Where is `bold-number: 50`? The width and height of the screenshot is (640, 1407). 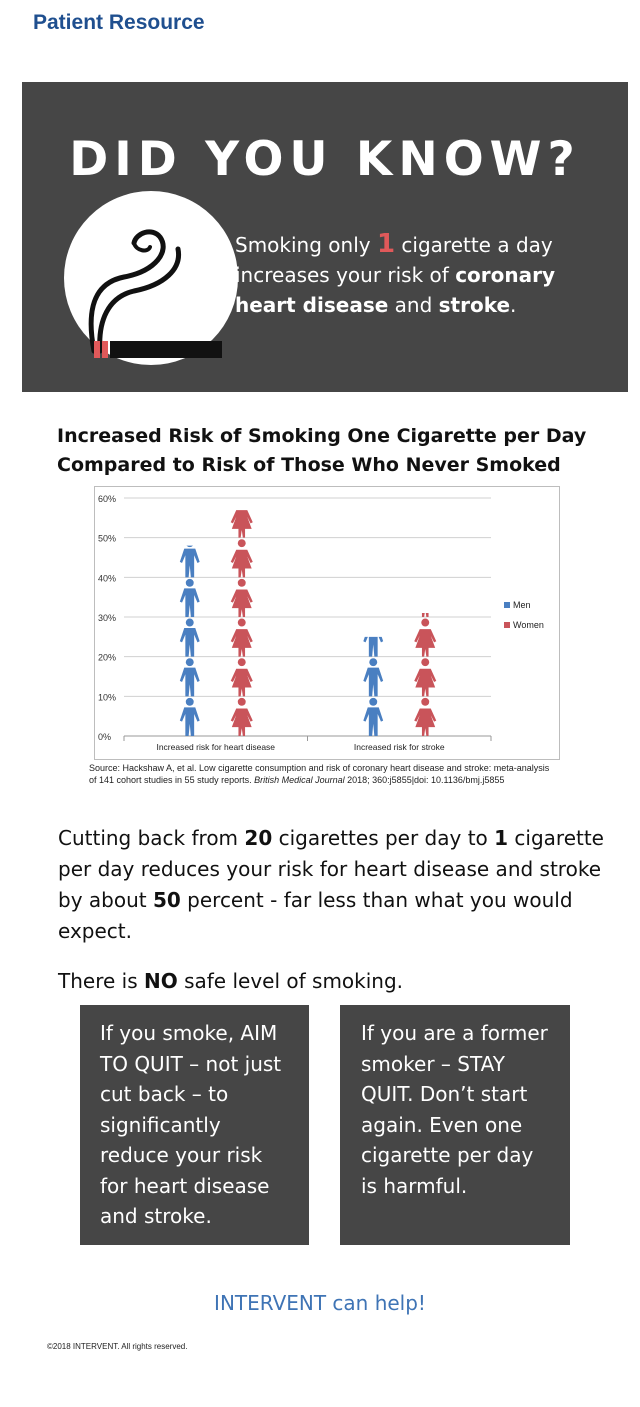
bold-number: 50 is located at coordinates (166, 900).